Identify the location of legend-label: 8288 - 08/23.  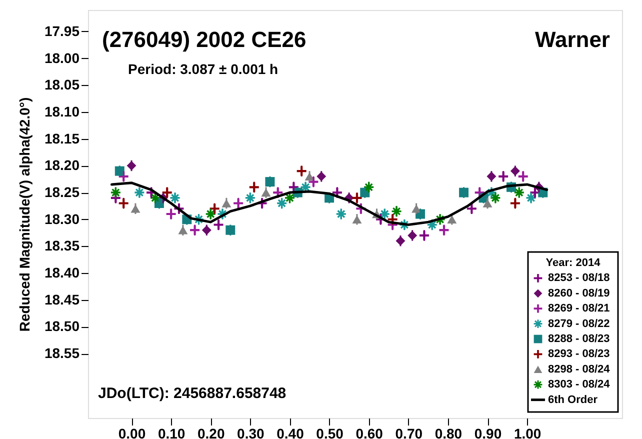
(579, 339).